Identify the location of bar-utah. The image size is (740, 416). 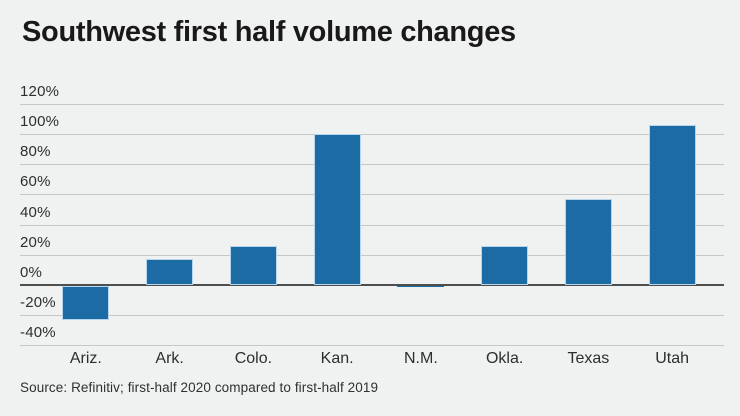
(672, 205).